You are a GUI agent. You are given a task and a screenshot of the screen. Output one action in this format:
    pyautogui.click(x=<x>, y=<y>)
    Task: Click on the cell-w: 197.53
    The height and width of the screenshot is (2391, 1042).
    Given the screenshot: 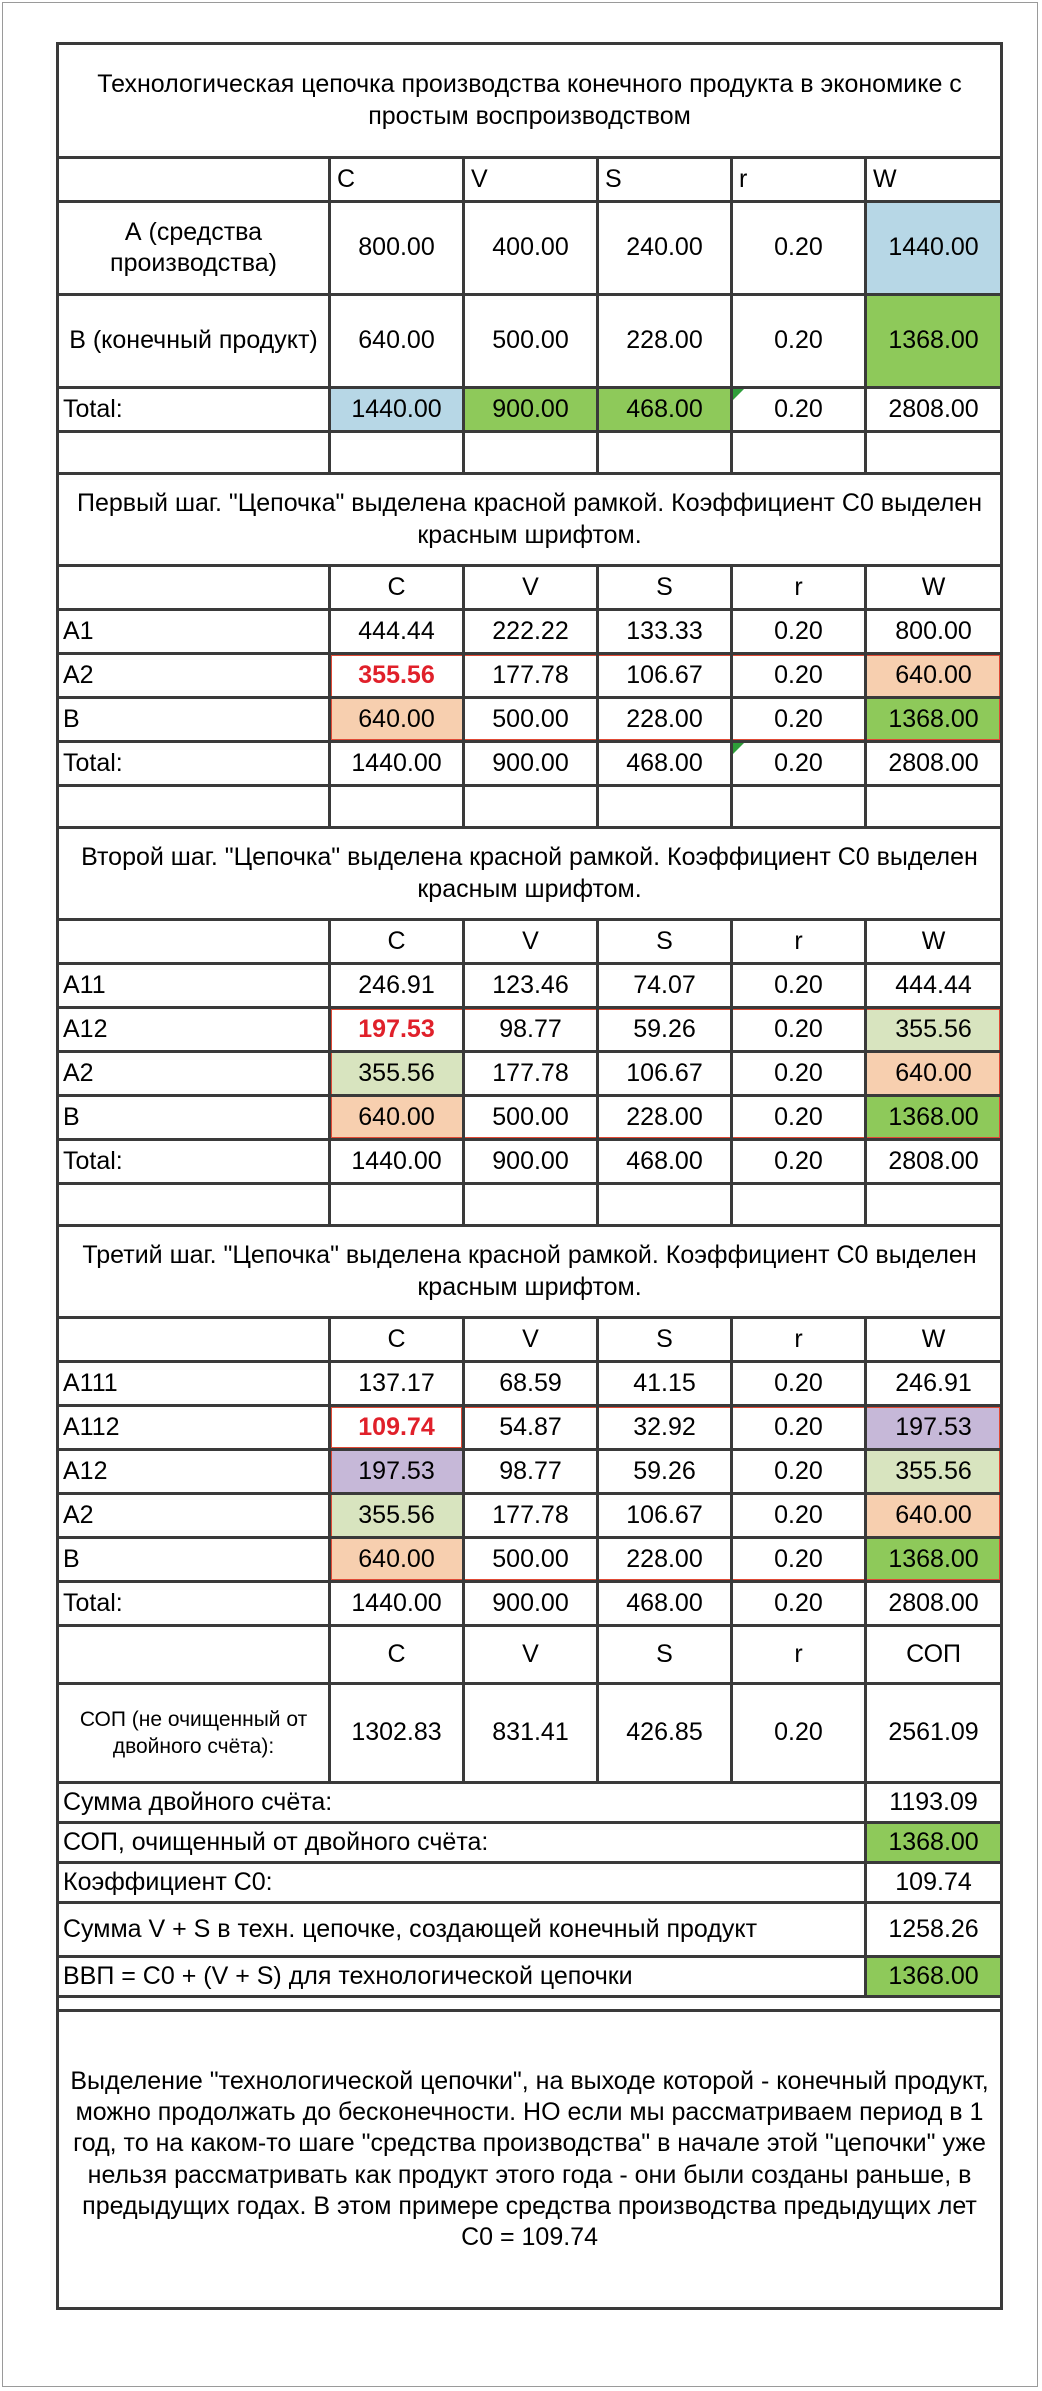 What is the action you would take?
    pyautogui.click(x=933, y=1427)
    